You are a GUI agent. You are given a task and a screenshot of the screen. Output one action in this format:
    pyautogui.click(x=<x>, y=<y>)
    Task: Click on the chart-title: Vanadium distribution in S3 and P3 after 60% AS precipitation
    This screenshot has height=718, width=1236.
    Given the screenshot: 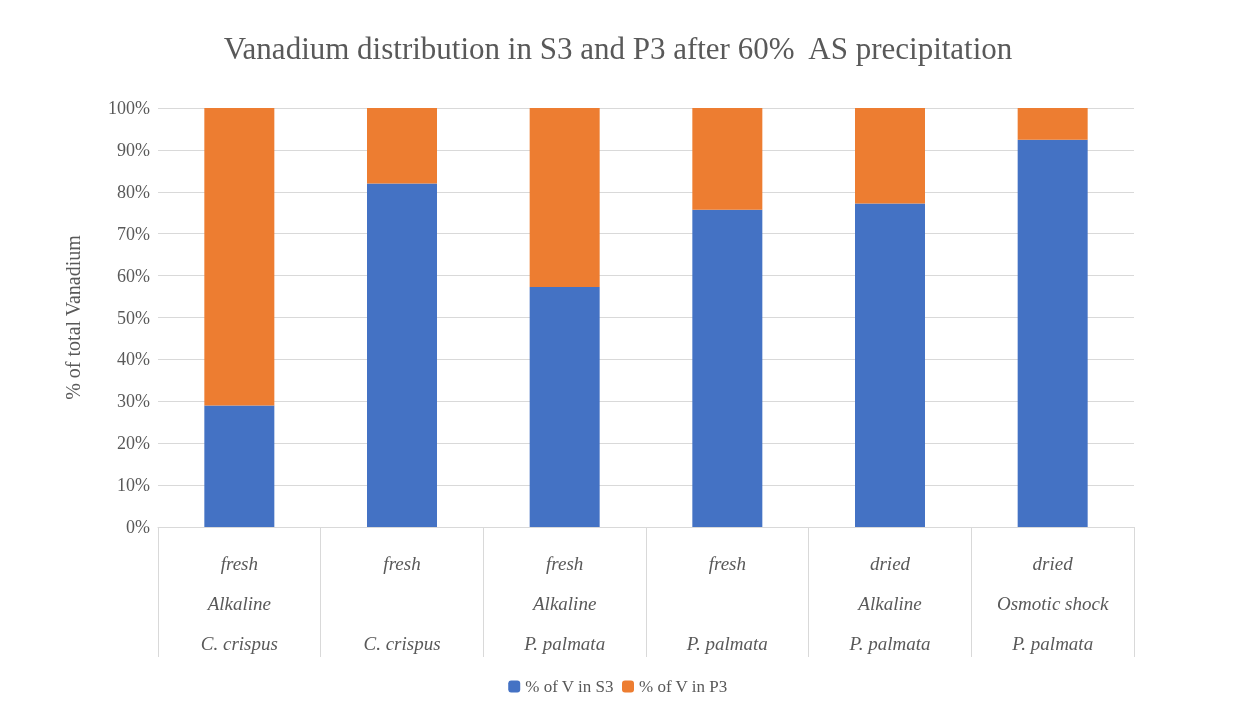 What is the action you would take?
    pyautogui.click(x=618, y=48)
    